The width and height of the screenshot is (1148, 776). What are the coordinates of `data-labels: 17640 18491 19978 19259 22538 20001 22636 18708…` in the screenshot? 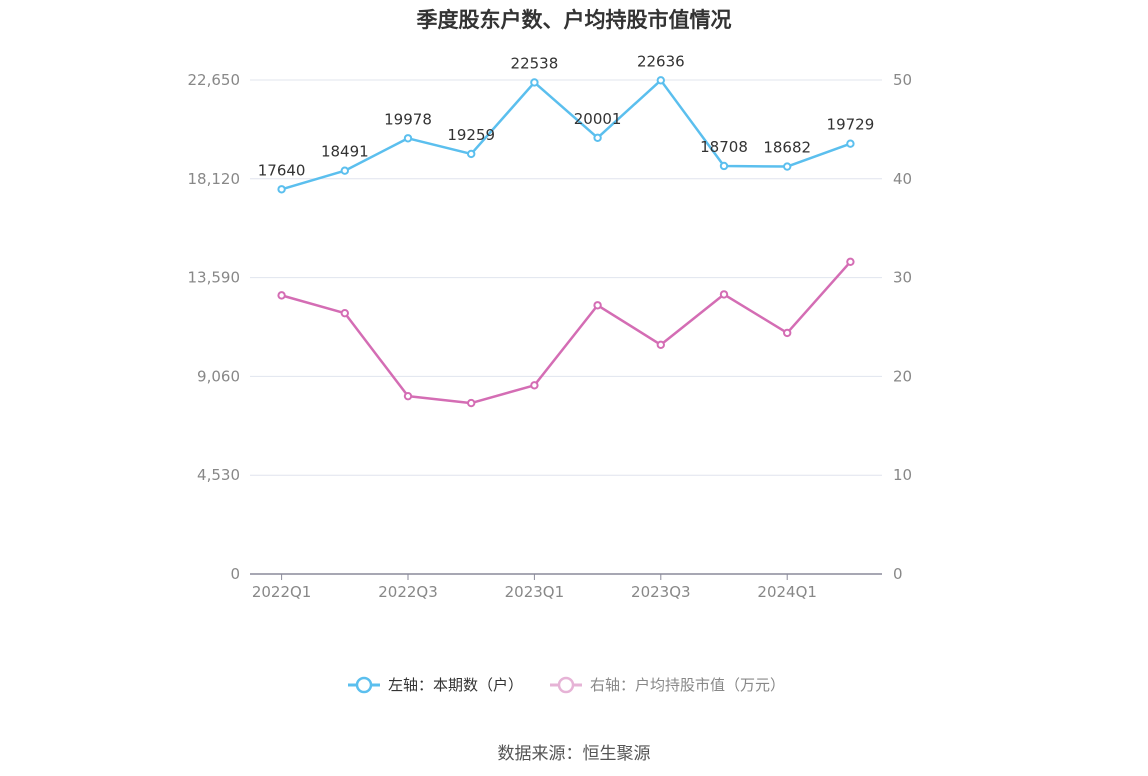 It's located at (566, 115).